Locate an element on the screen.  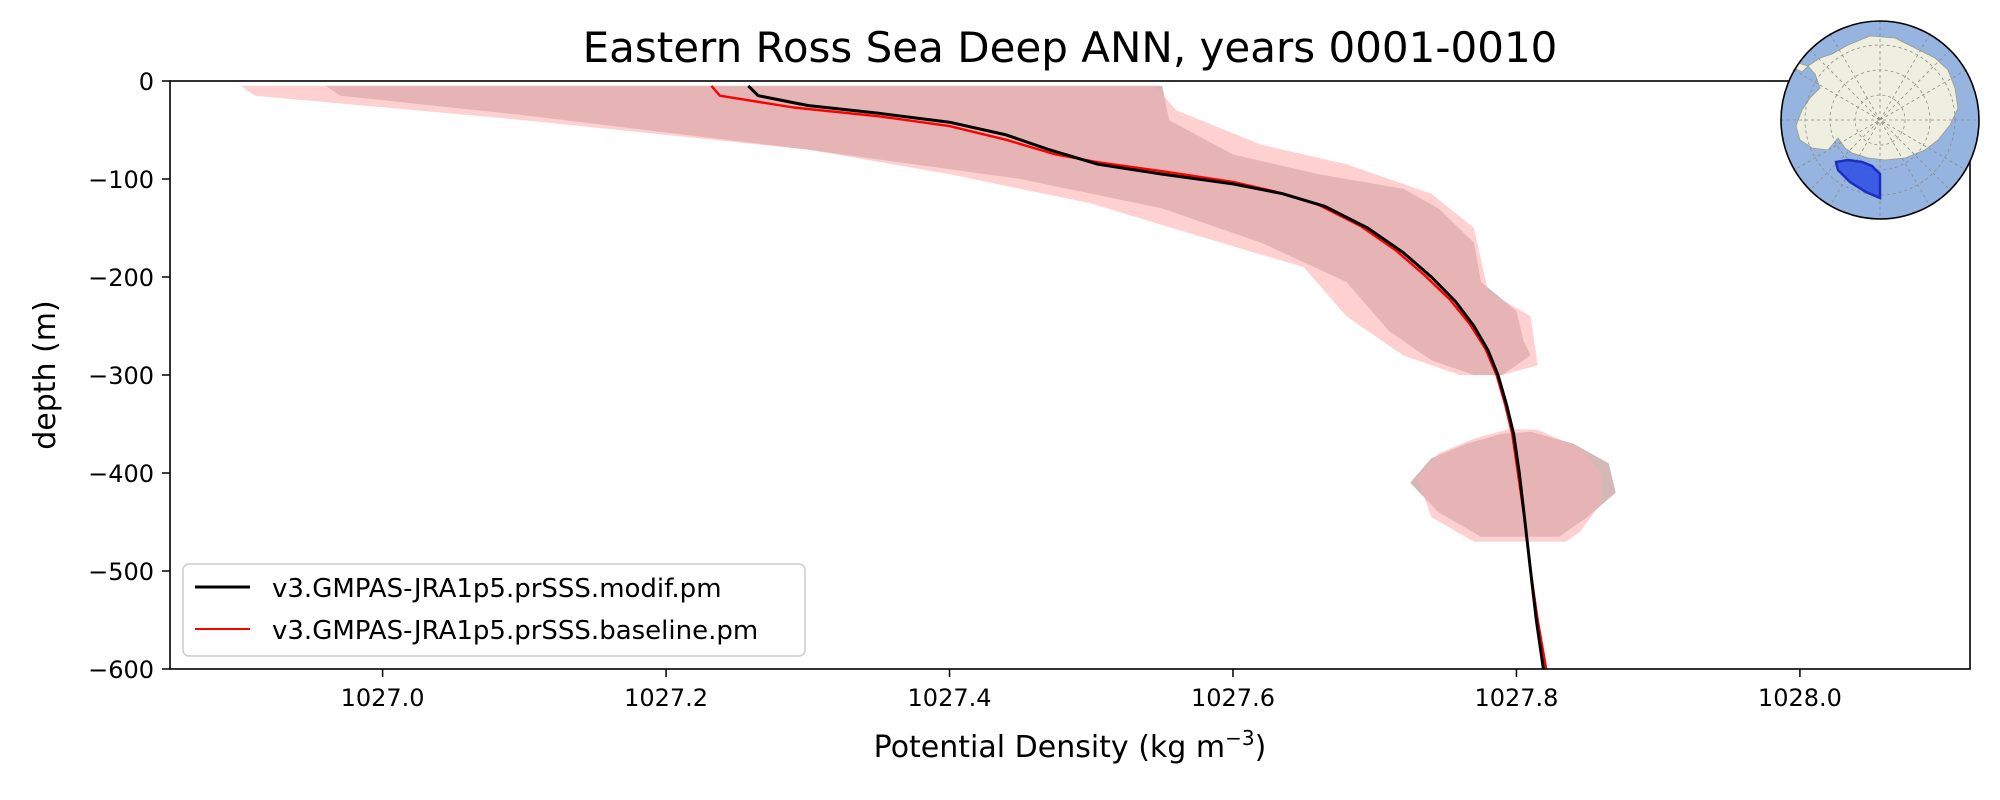
y-tick-label: −300 is located at coordinates (121, 376).